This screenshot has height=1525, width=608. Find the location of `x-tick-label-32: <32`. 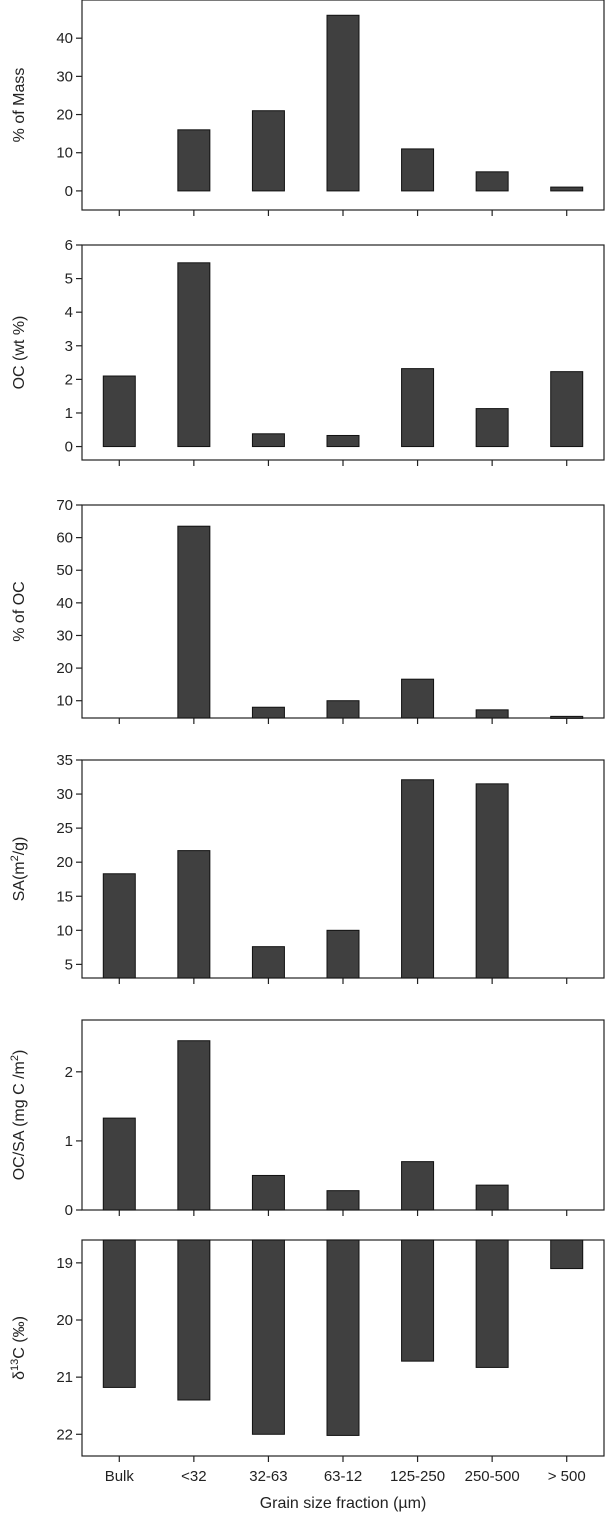

x-tick-label-32: <32 is located at coordinates (193, 1476).